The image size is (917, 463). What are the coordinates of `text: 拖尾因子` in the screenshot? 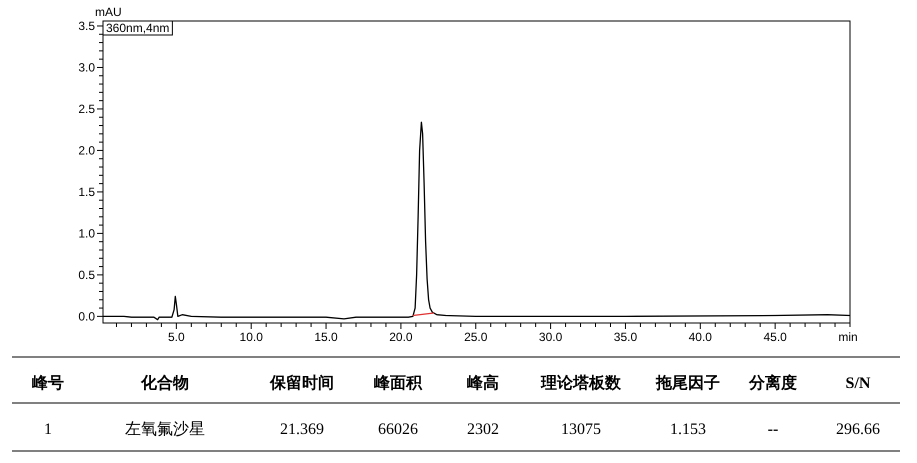 It's located at (687, 383).